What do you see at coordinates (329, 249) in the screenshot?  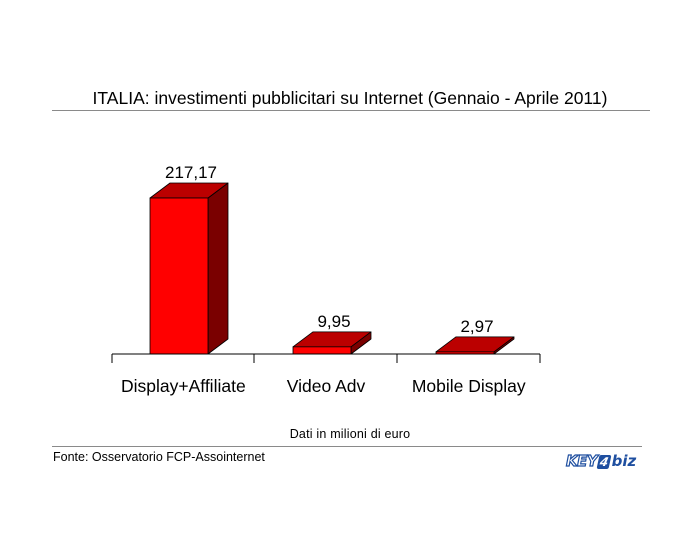 I see `data-labels: 217,17 9,95 2,97` at bounding box center [329, 249].